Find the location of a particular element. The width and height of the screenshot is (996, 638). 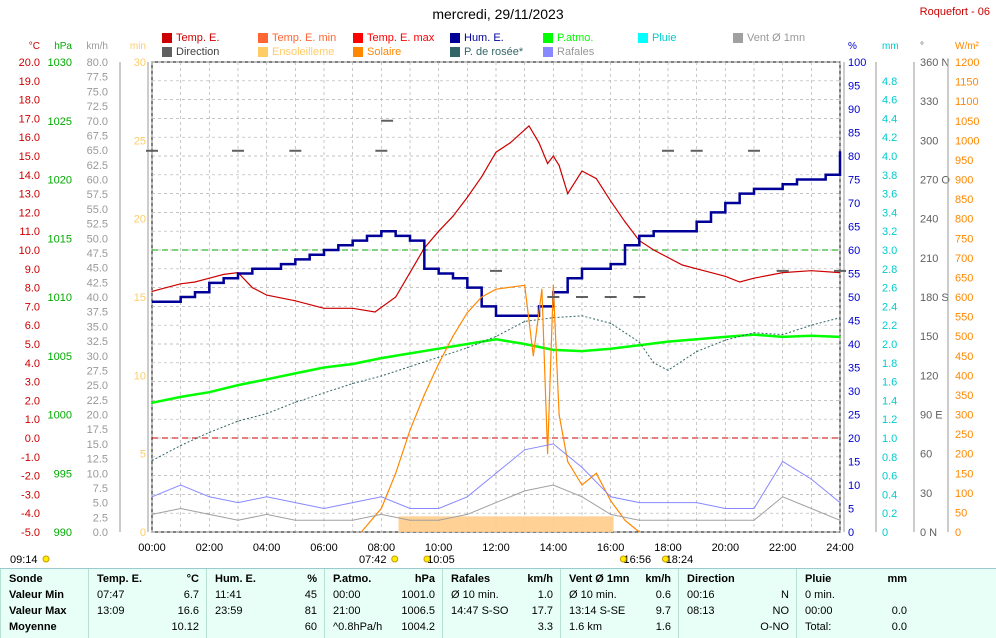

axis-tick-rain: 3.0 is located at coordinates (889, 251).